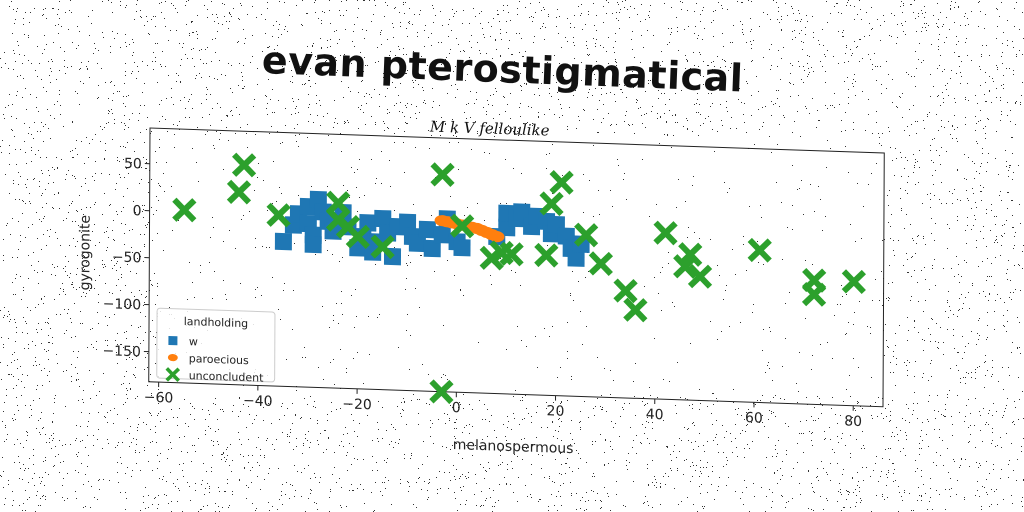  I want to click on legend-title: landholding, so click(216, 322).